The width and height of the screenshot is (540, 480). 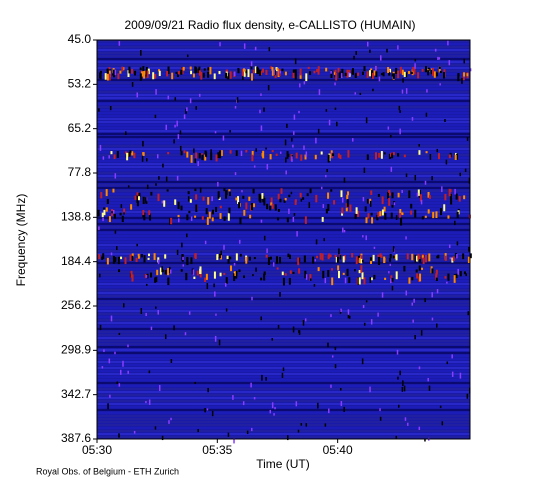 I want to click on x-axis-label: Time (UT), so click(x=283, y=464).